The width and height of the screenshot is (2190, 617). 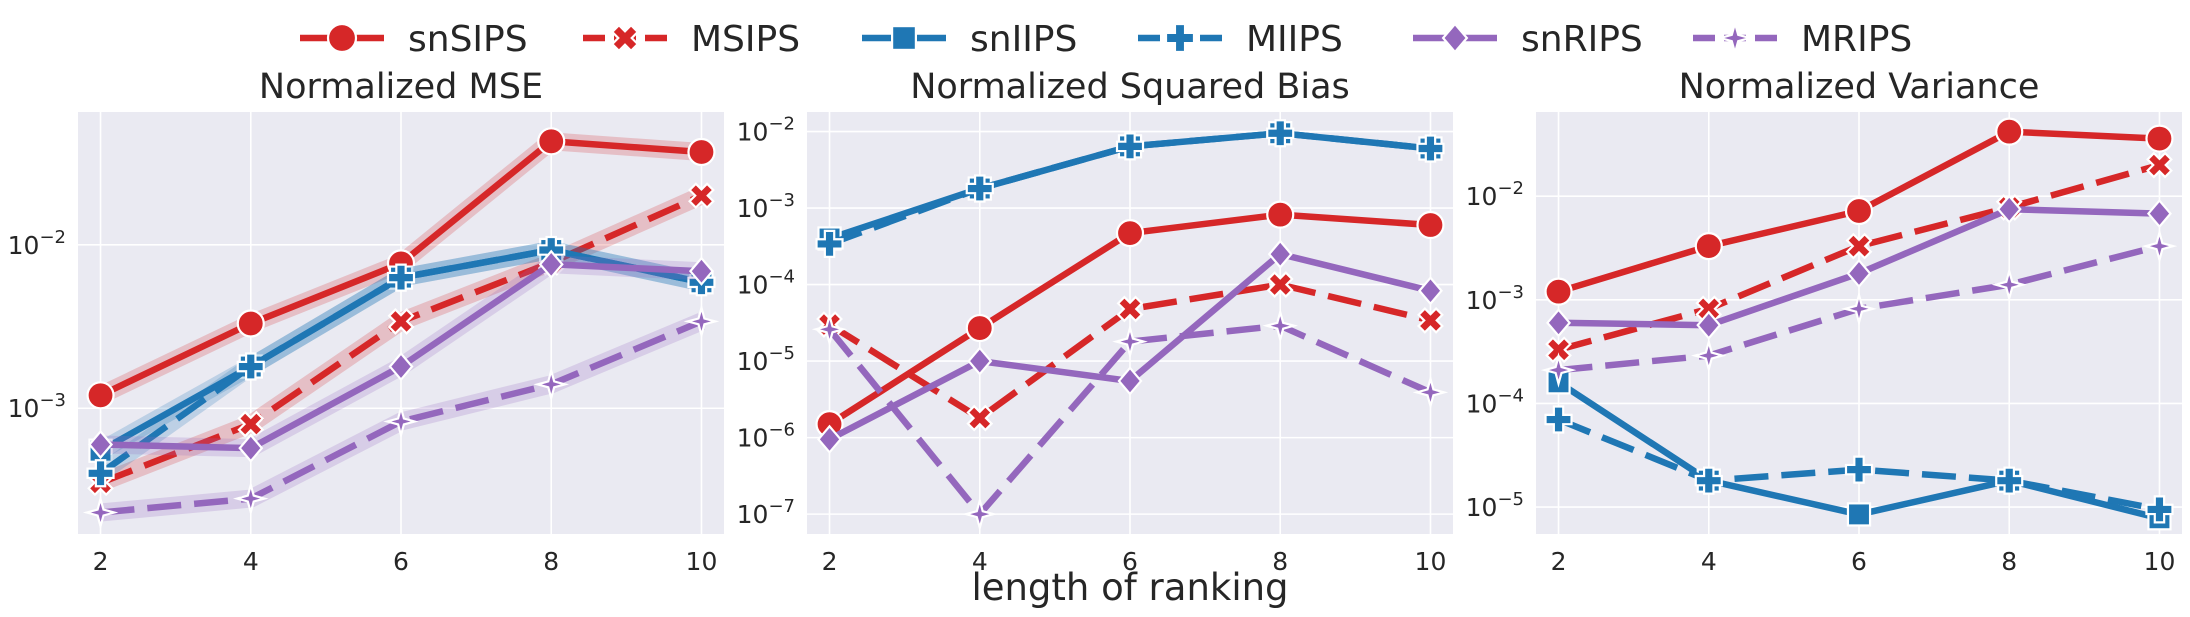 What do you see at coordinates (1106, 39) in the screenshot?
I see `legend: snSIPS MSIPS snIIPS MIIPS snRIPS MRIPS` at bounding box center [1106, 39].